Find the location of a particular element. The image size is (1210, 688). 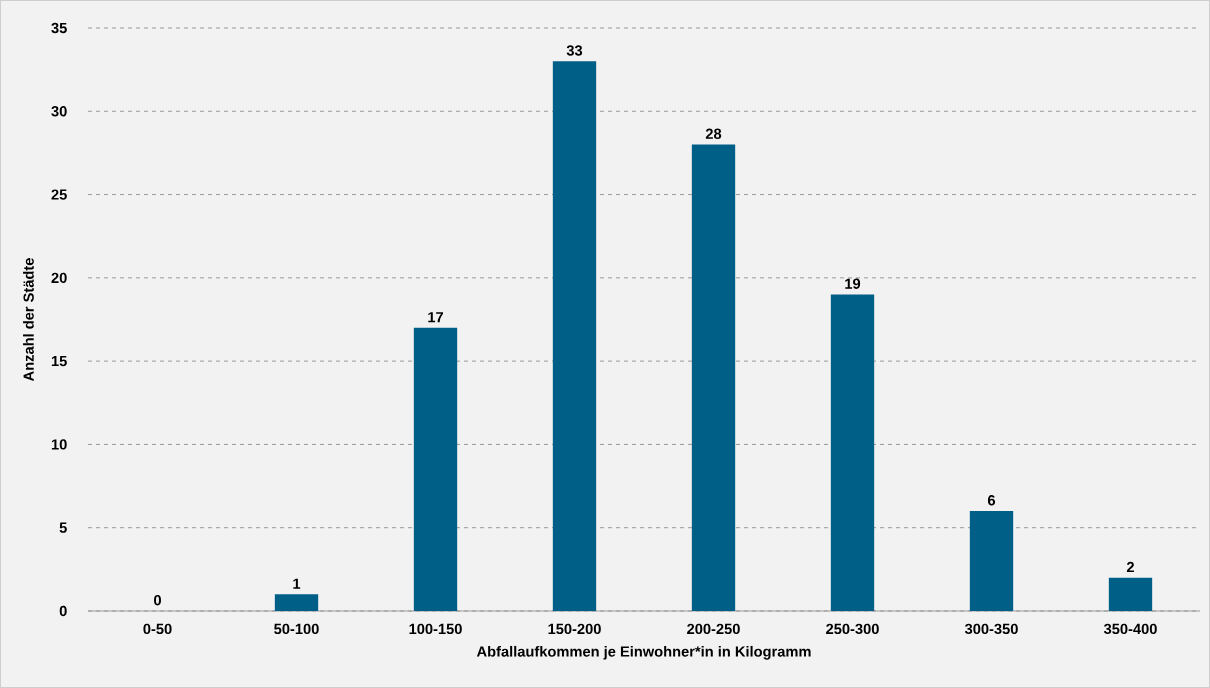

x-tick-label: 50-100 is located at coordinates (296, 629).